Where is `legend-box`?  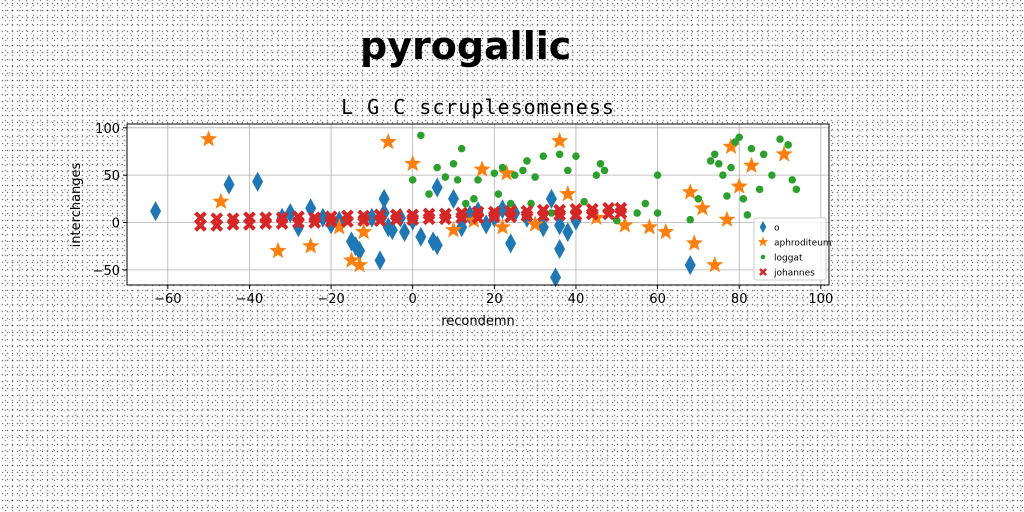 legend-box is located at coordinates (790, 249).